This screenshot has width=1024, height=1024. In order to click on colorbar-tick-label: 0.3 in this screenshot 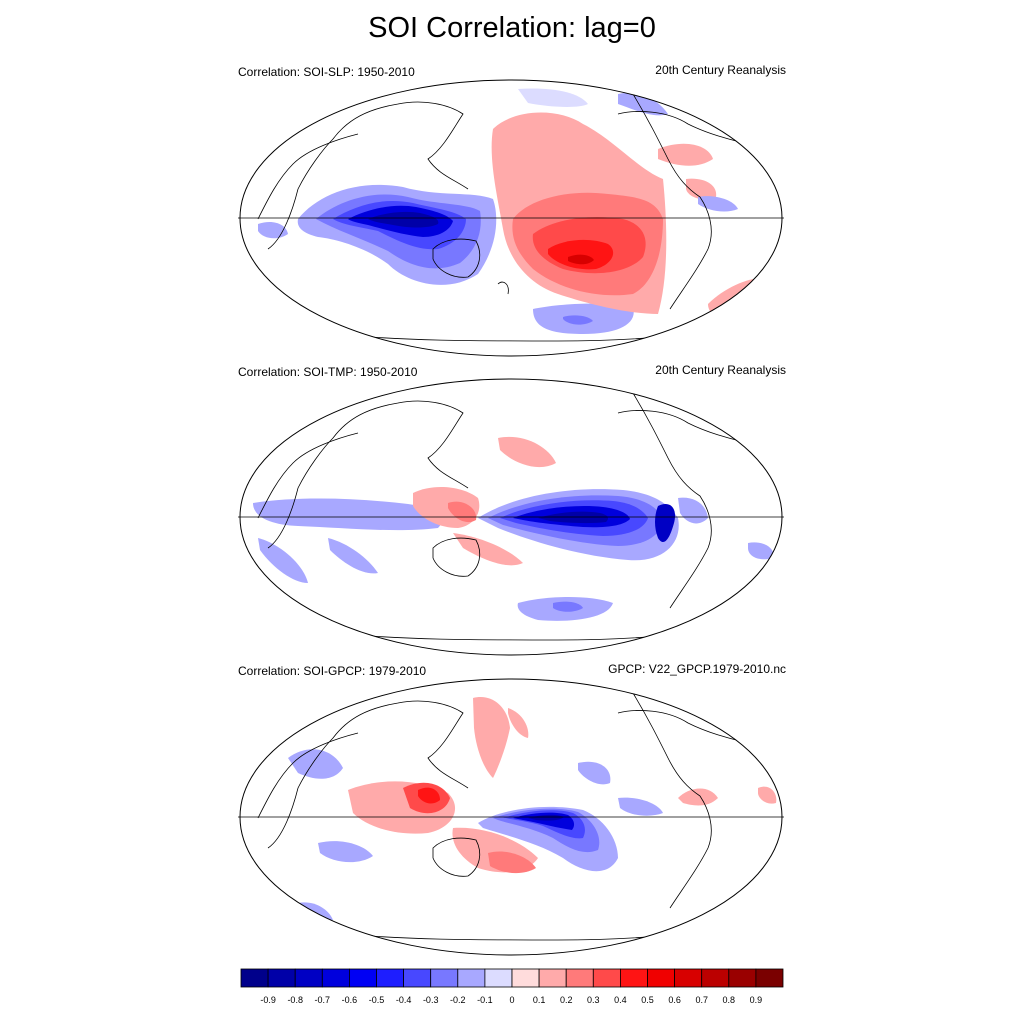, I will do `click(593, 1000)`.